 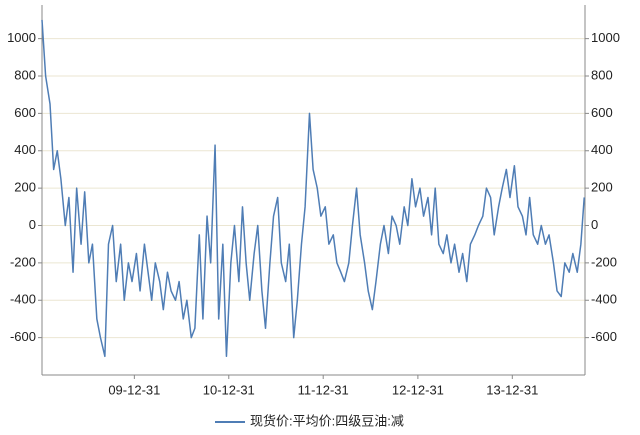 I want to click on y2-tick-label: 400, so click(x=602, y=149).